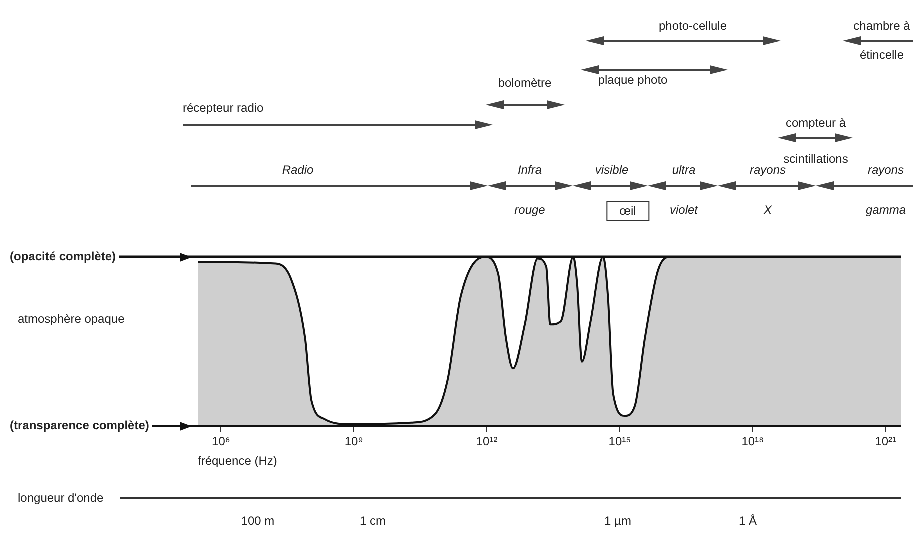 The image size is (921, 545). Describe the element at coordinates (633, 80) in the screenshot. I see `text: plaque photo` at that location.